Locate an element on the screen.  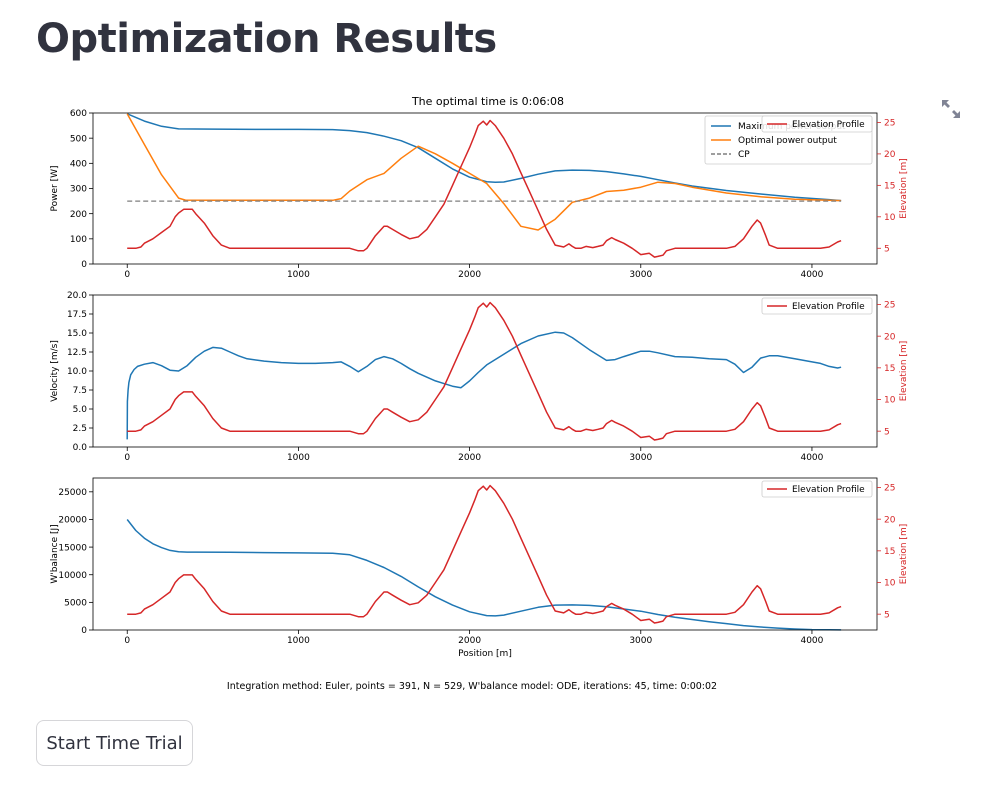
y-tick-label: 15.0 is located at coordinates (77, 334).